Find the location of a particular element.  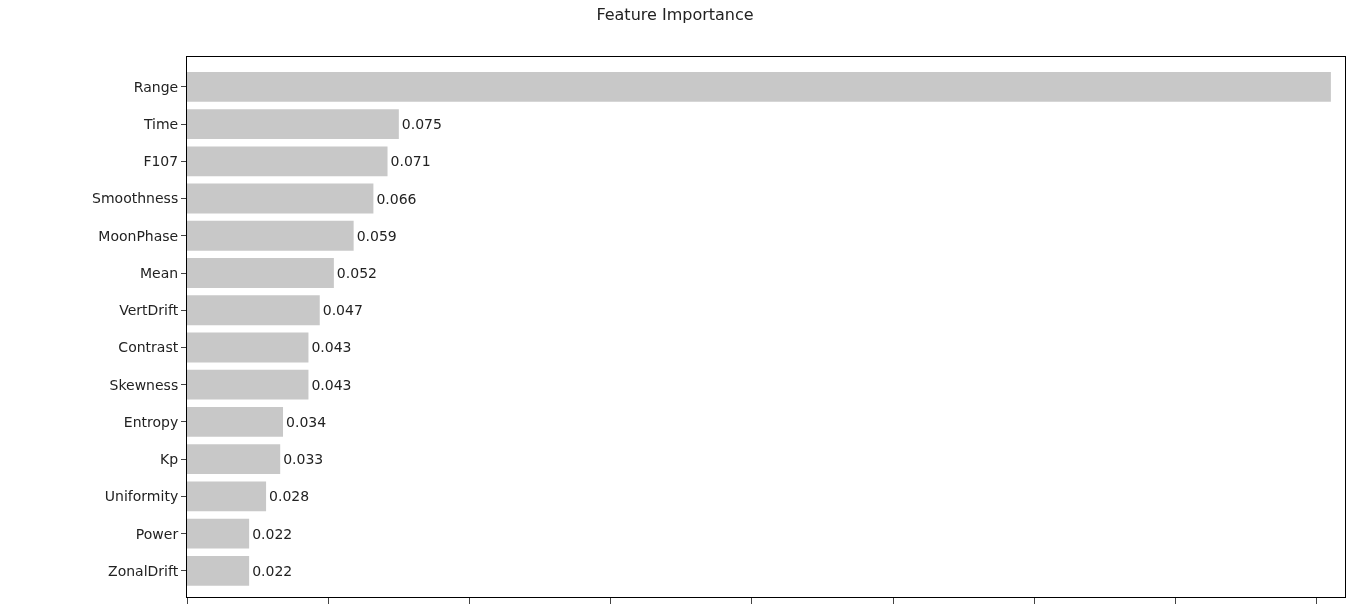

y-tick-label: Entropy is located at coordinates (151, 421).